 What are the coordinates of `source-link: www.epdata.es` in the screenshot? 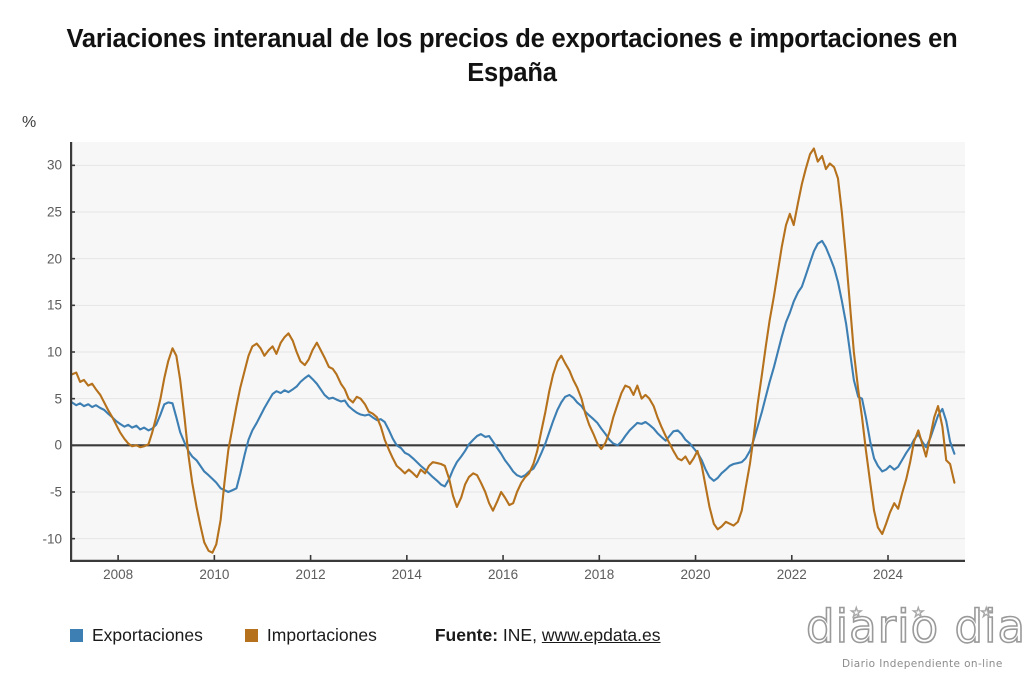 It's located at (601, 634).